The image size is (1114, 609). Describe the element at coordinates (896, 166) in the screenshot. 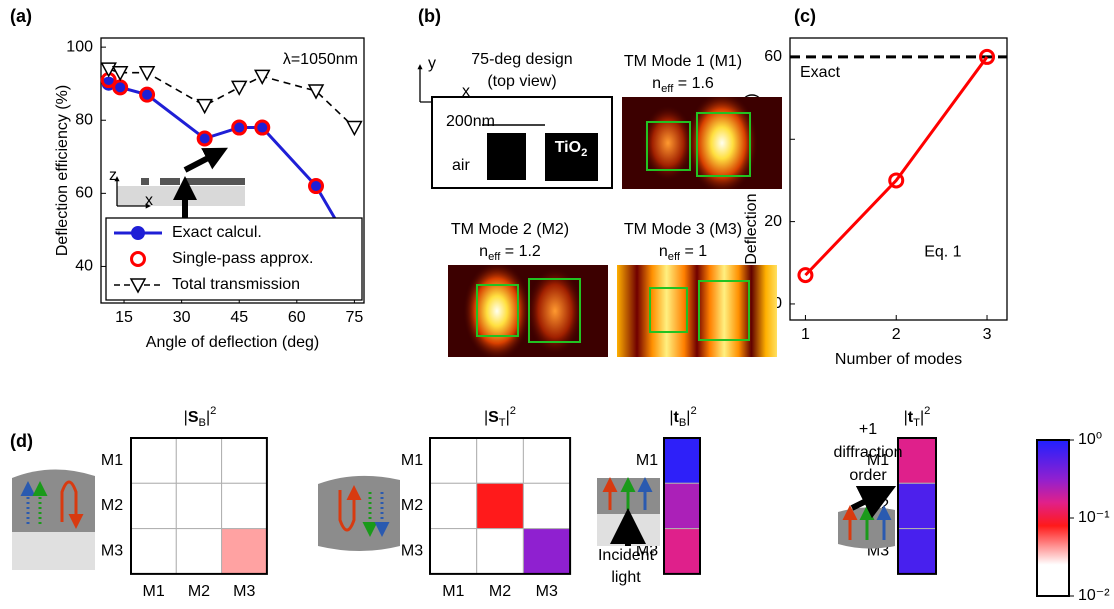

I see `series-line` at that location.